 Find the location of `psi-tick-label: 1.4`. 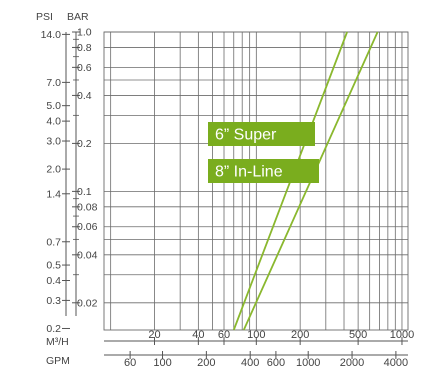

psi-tick-label: 1.4 is located at coordinates (53, 194).